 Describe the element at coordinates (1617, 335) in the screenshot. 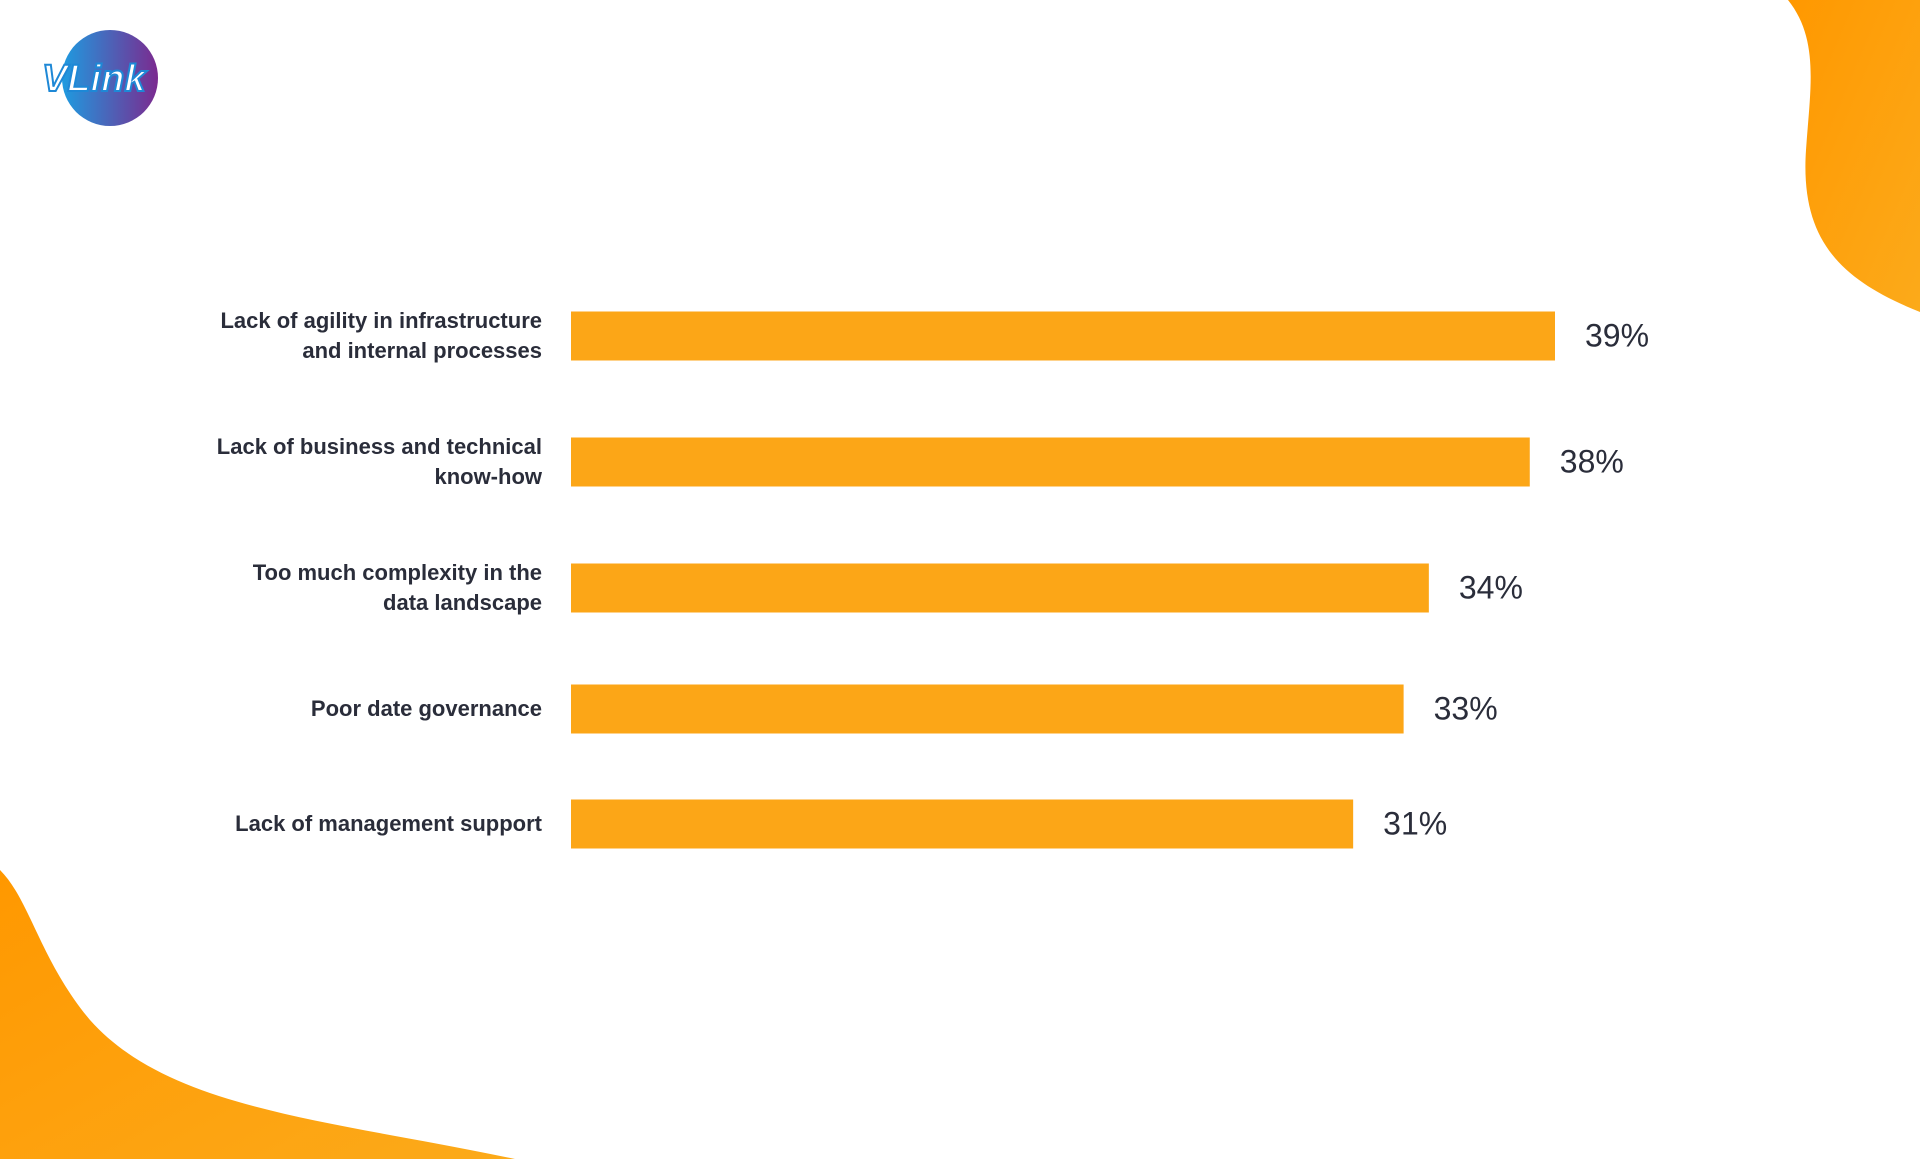

I see `value-label: 39%` at that location.